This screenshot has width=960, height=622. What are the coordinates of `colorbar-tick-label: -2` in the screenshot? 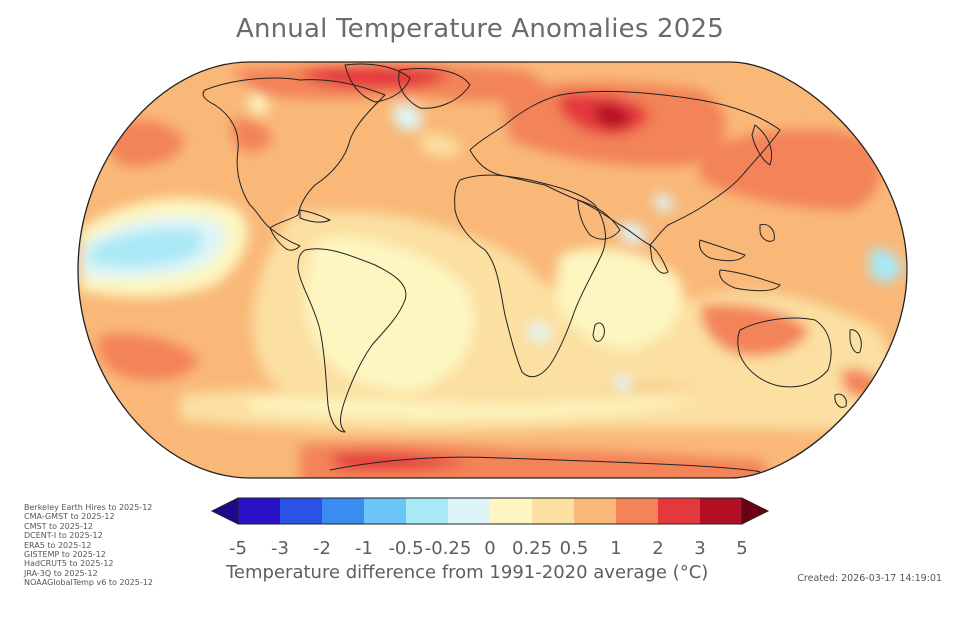 It's located at (322, 548).